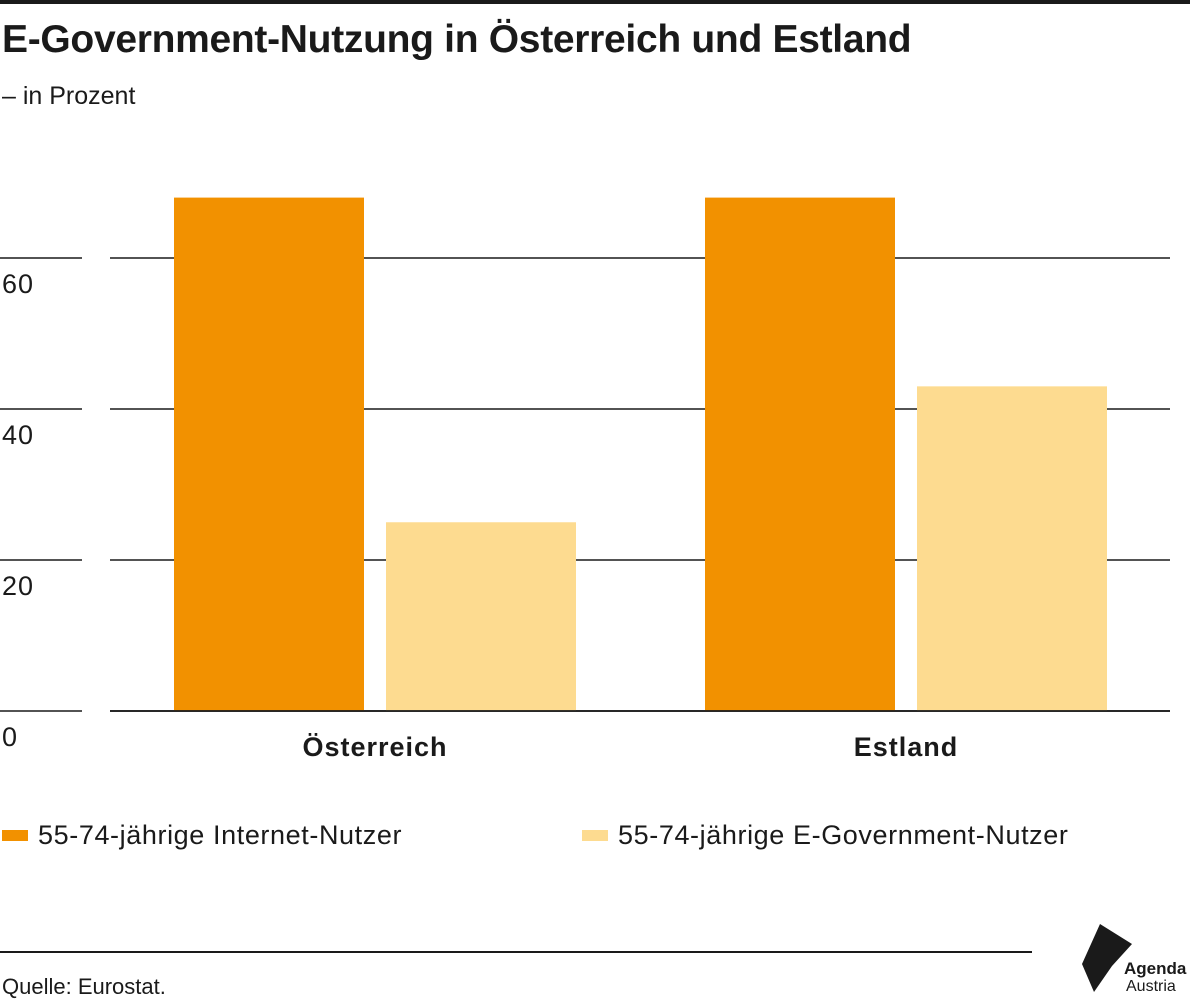  Describe the element at coordinates (906, 747) in the screenshot. I see `category-label-estland: Estland` at that location.